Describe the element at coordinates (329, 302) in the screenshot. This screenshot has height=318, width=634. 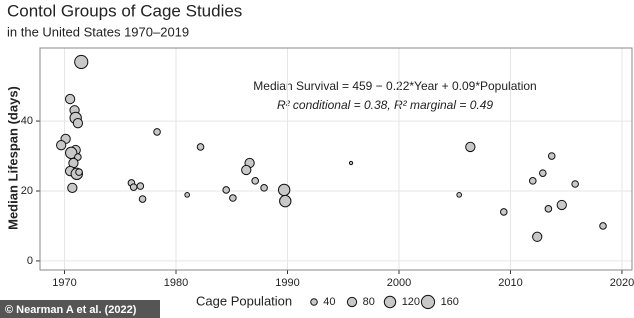
I see `legend-label: 40` at that location.